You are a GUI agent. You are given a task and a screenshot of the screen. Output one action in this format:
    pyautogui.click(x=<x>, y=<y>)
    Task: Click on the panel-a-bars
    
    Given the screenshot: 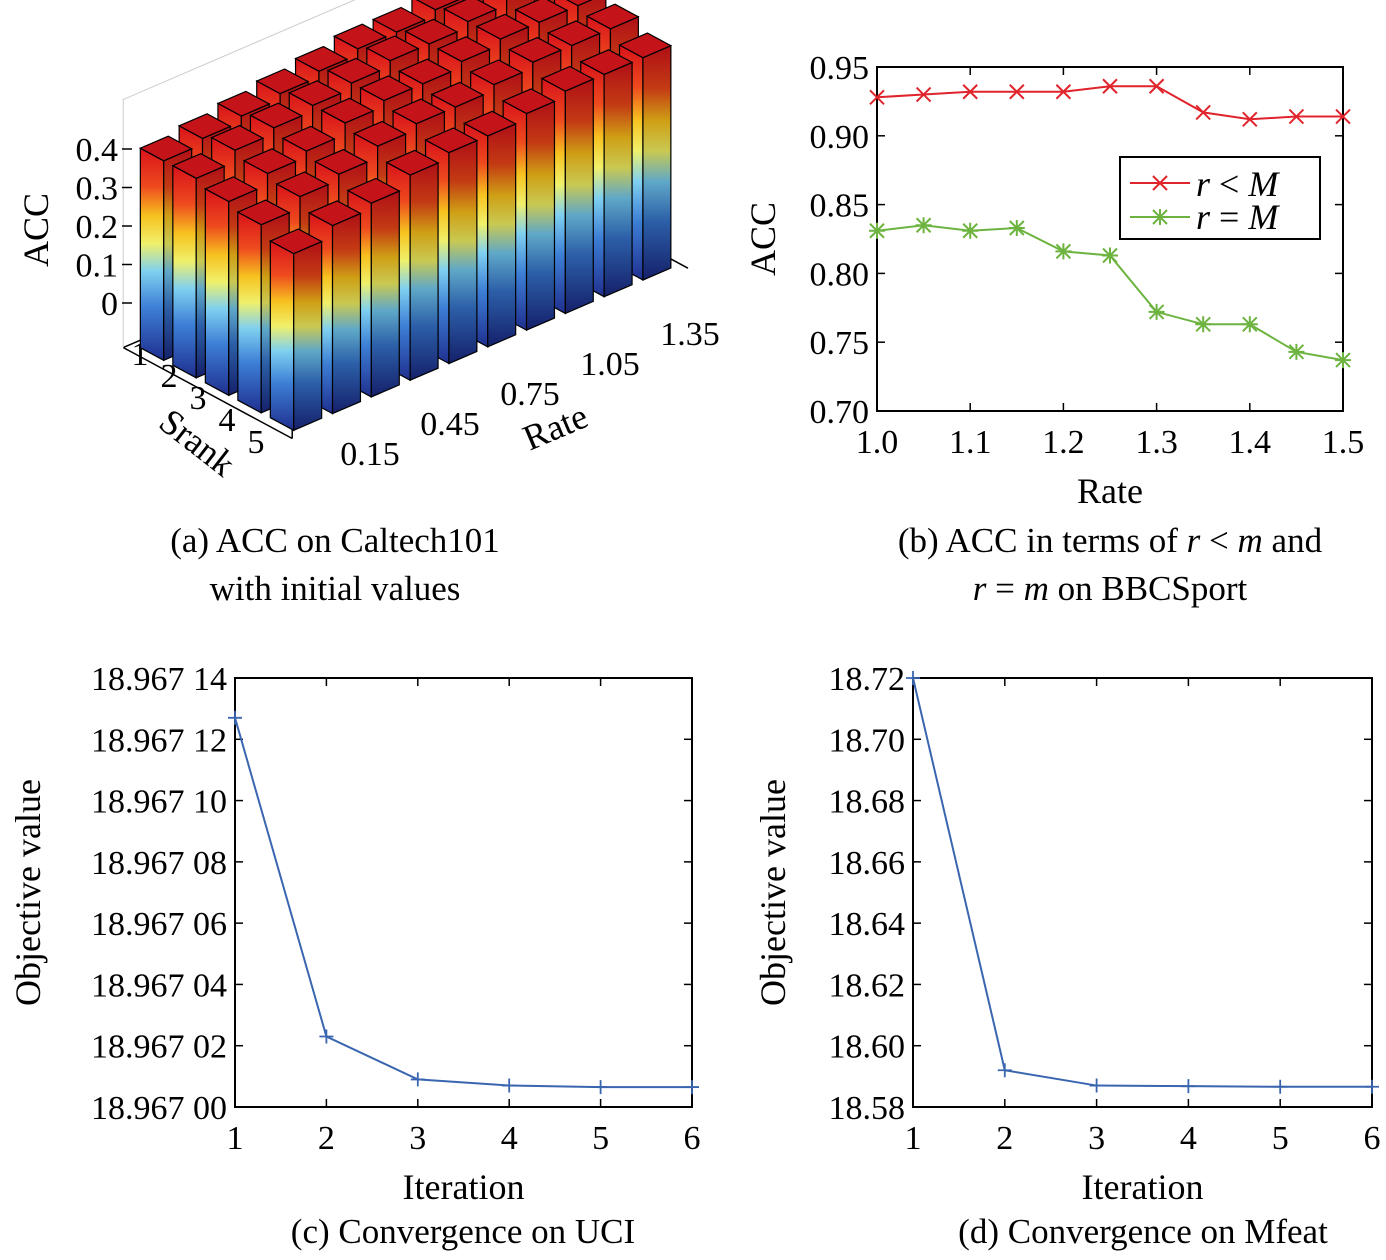 What is the action you would take?
    pyautogui.click(x=405, y=216)
    